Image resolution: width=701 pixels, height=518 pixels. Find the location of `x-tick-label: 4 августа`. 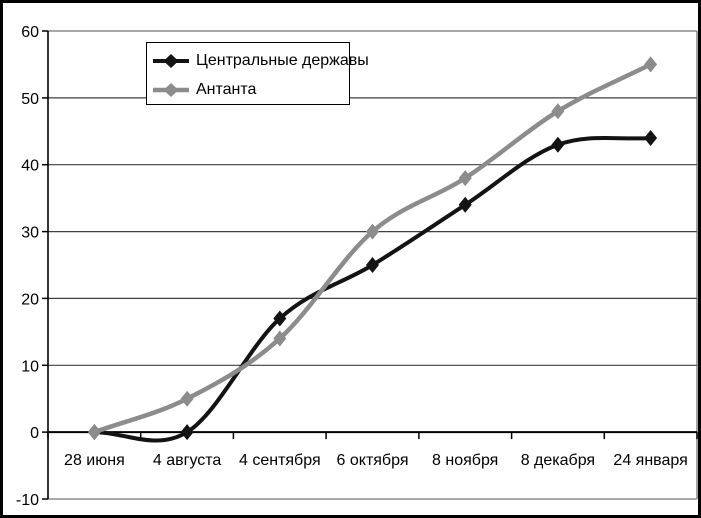

x-tick-label: 4 августа is located at coordinates (187, 460).